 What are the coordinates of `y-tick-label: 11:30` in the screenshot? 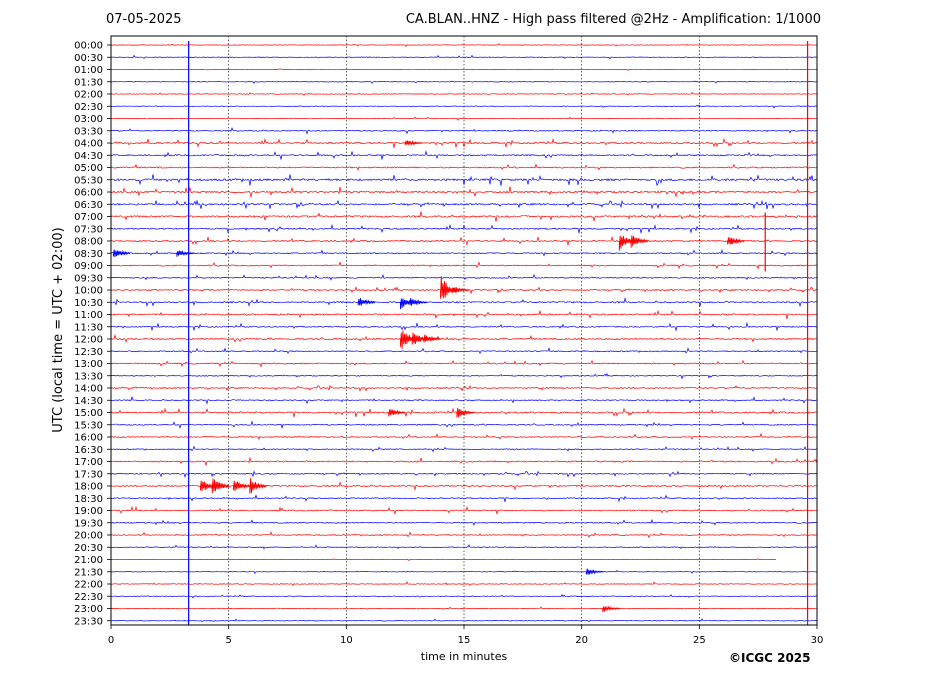 It's located at (88, 327).